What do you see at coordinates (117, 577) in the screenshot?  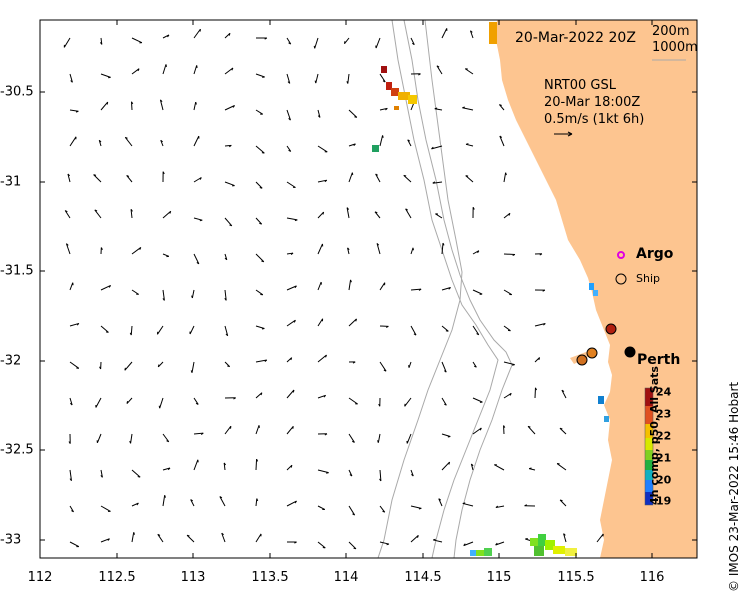 I see `x-tick-label: 112.5` at bounding box center [117, 577].